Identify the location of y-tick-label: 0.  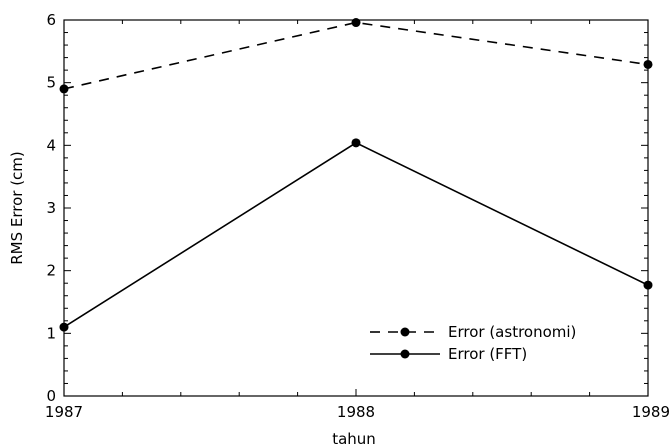
(51, 396).